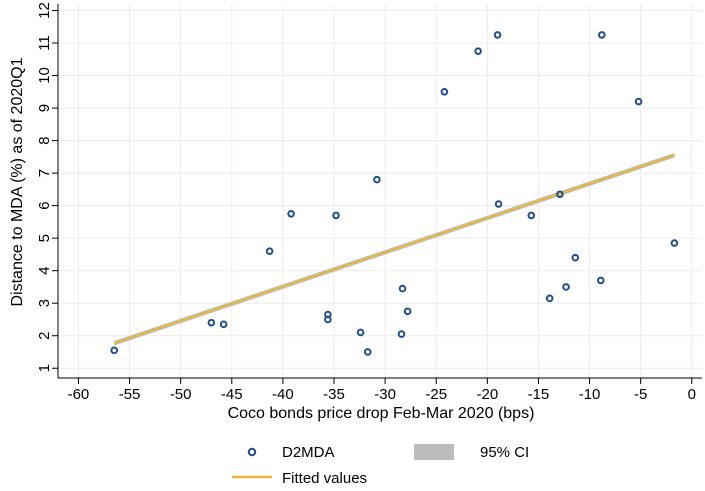 The height and width of the screenshot is (491, 705). I want to click on x-tick-label-9: -15, so click(539, 394).